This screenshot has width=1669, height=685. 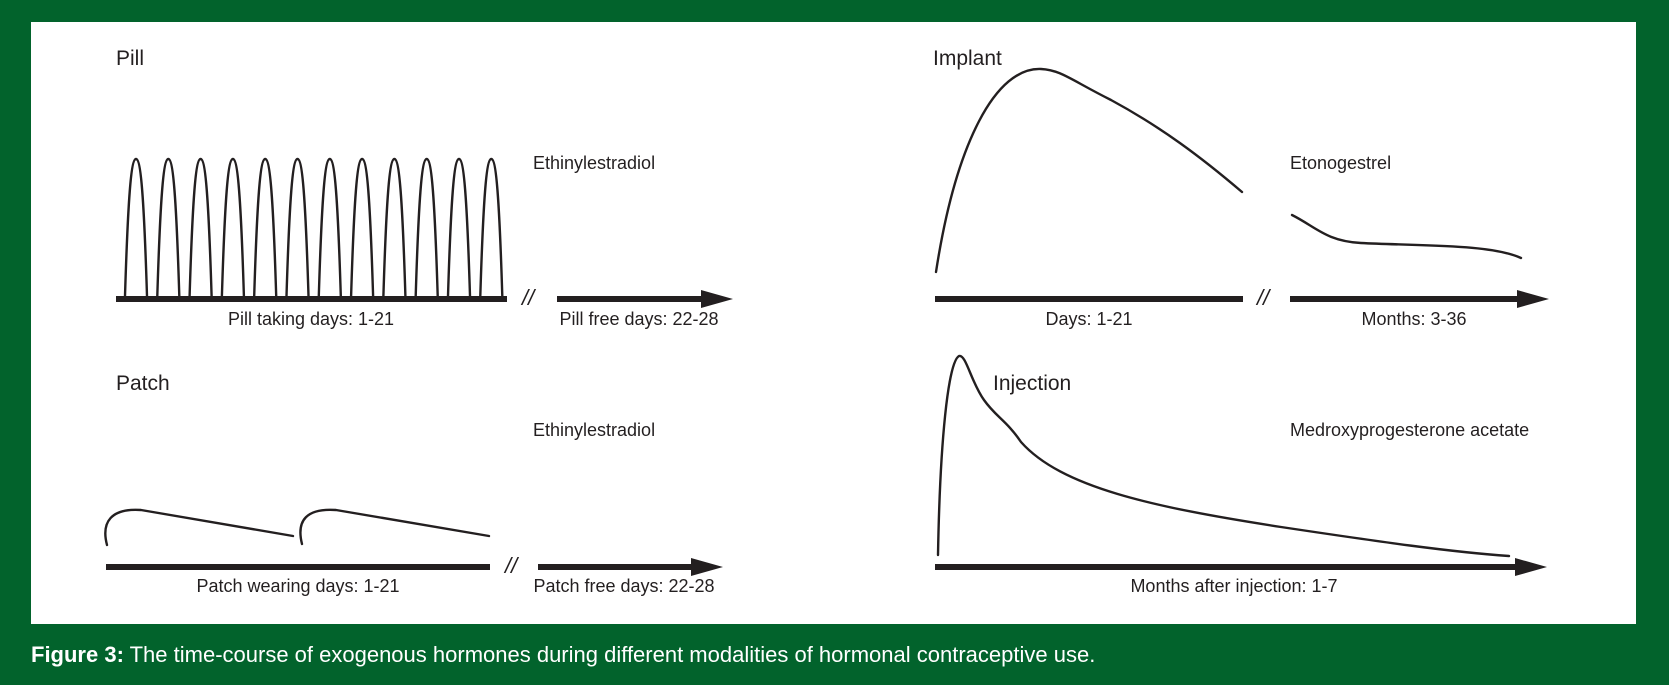 I want to click on injection-hormone-label: Medroxyprogesterone acetate, so click(x=1409, y=430).